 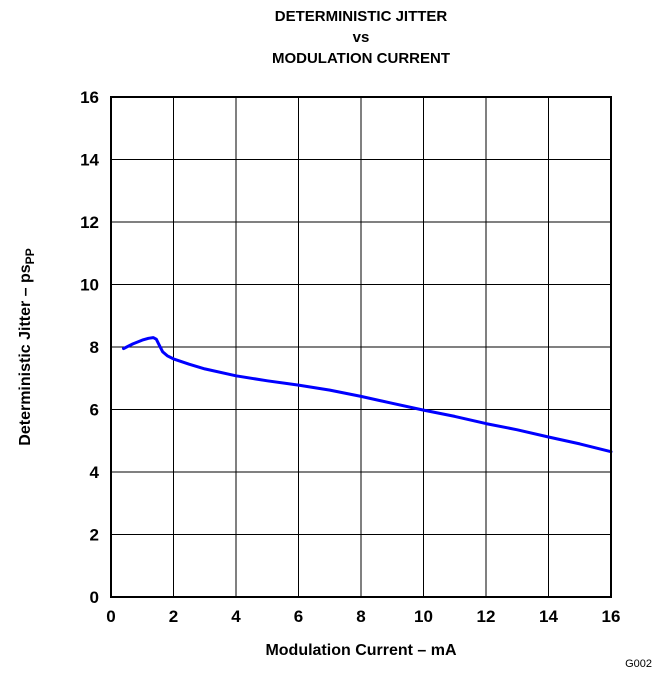 What do you see at coordinates (611, 616) in the screenshot?
I see `x-tick-label: 16` at bounding box center [611, 616].